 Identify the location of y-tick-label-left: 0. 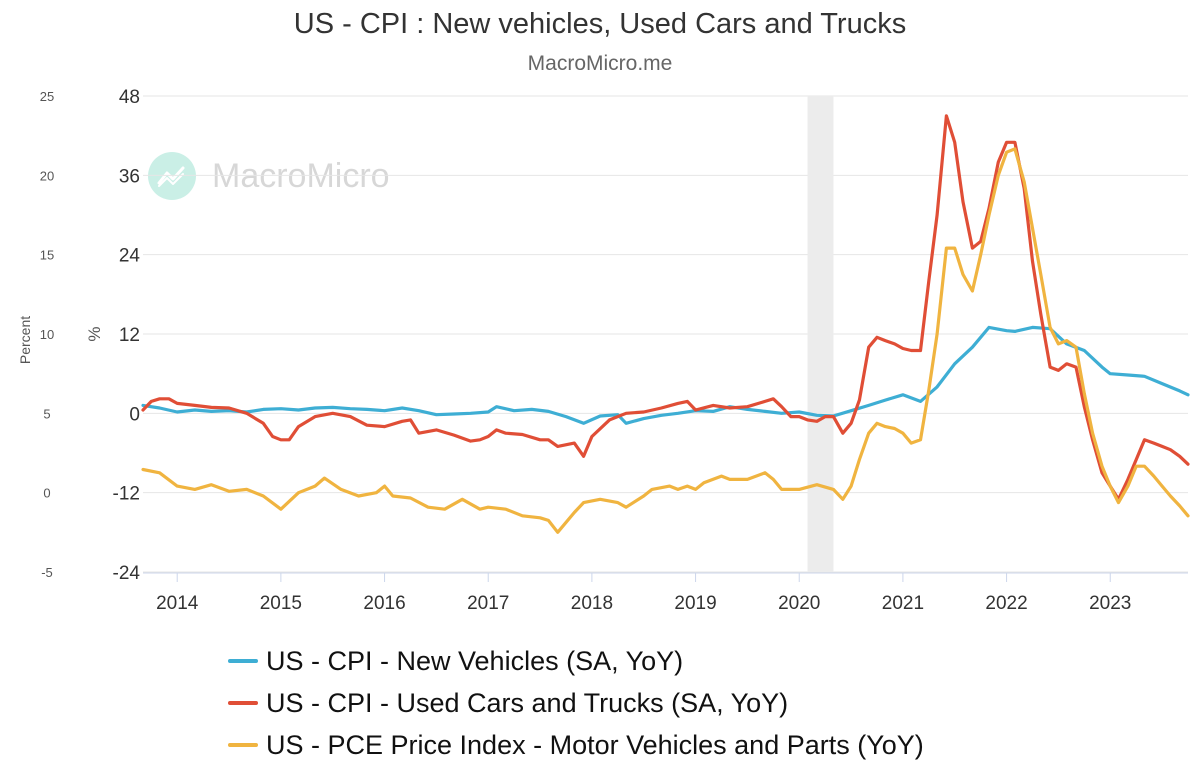
(46, 493).